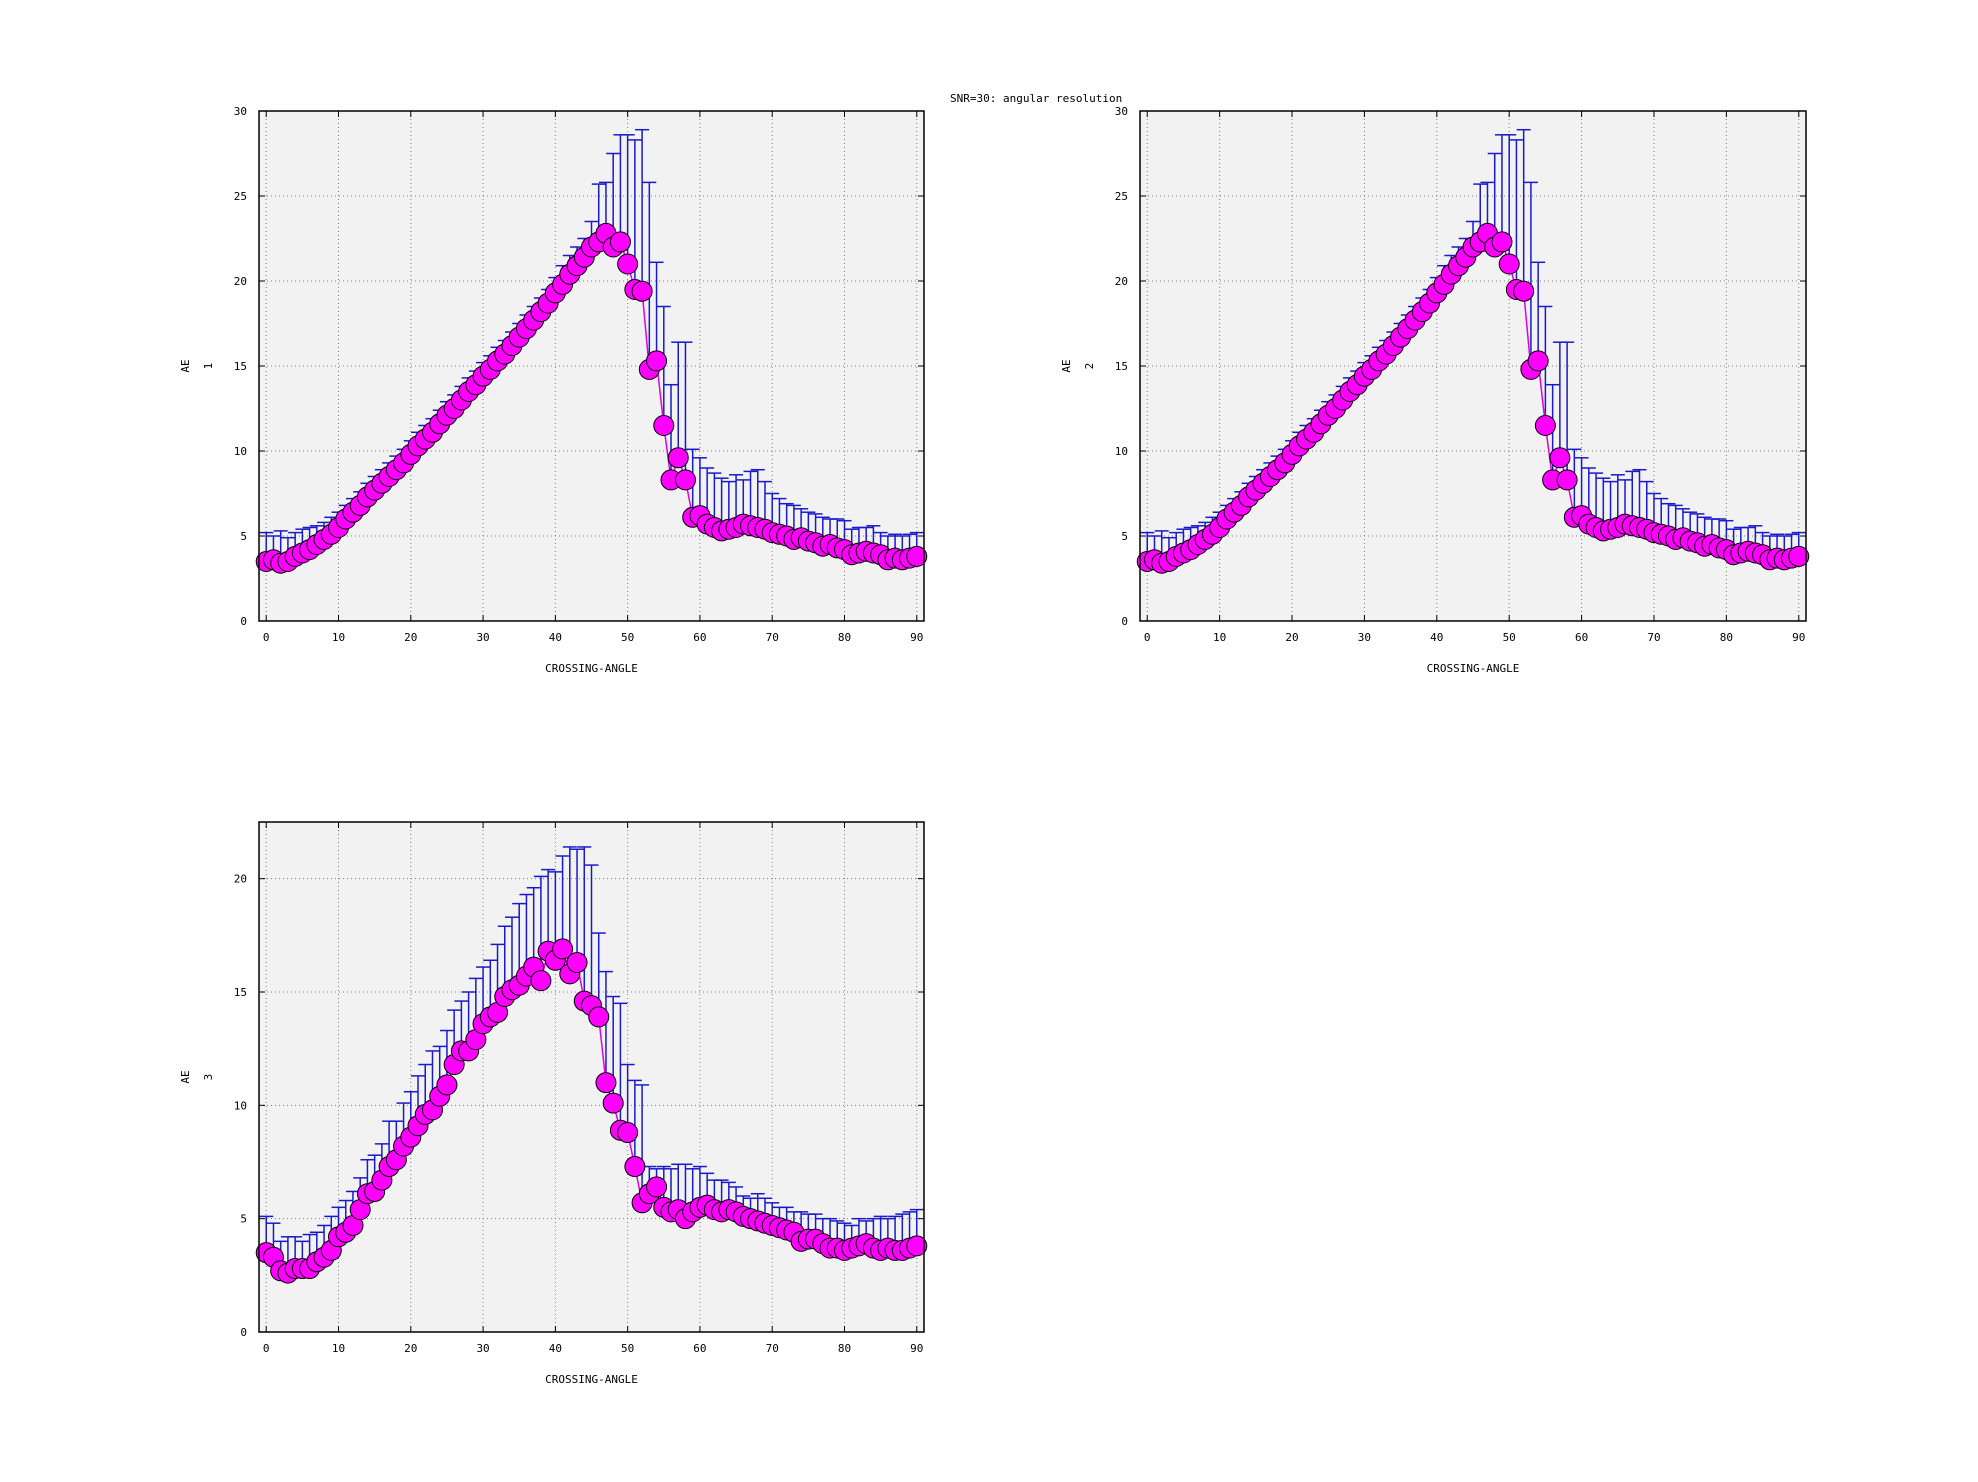 Image resolution: width=1978 pixels, height=1482 pixels. Describe the element at coordinates (1089, 366) in the screenshot. I see `y-axis-label-subscript: 2` at that location.